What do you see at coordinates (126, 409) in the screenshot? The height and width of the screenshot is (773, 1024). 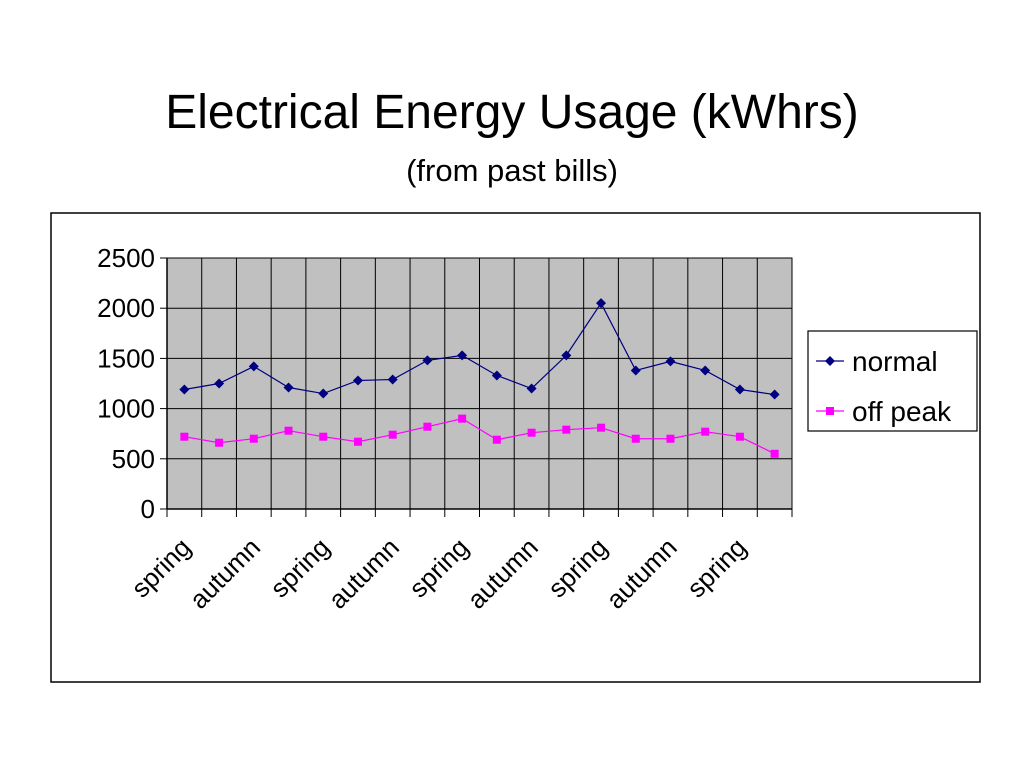 I see `y-tick-label: 1000` at bounding box center [126, 409].